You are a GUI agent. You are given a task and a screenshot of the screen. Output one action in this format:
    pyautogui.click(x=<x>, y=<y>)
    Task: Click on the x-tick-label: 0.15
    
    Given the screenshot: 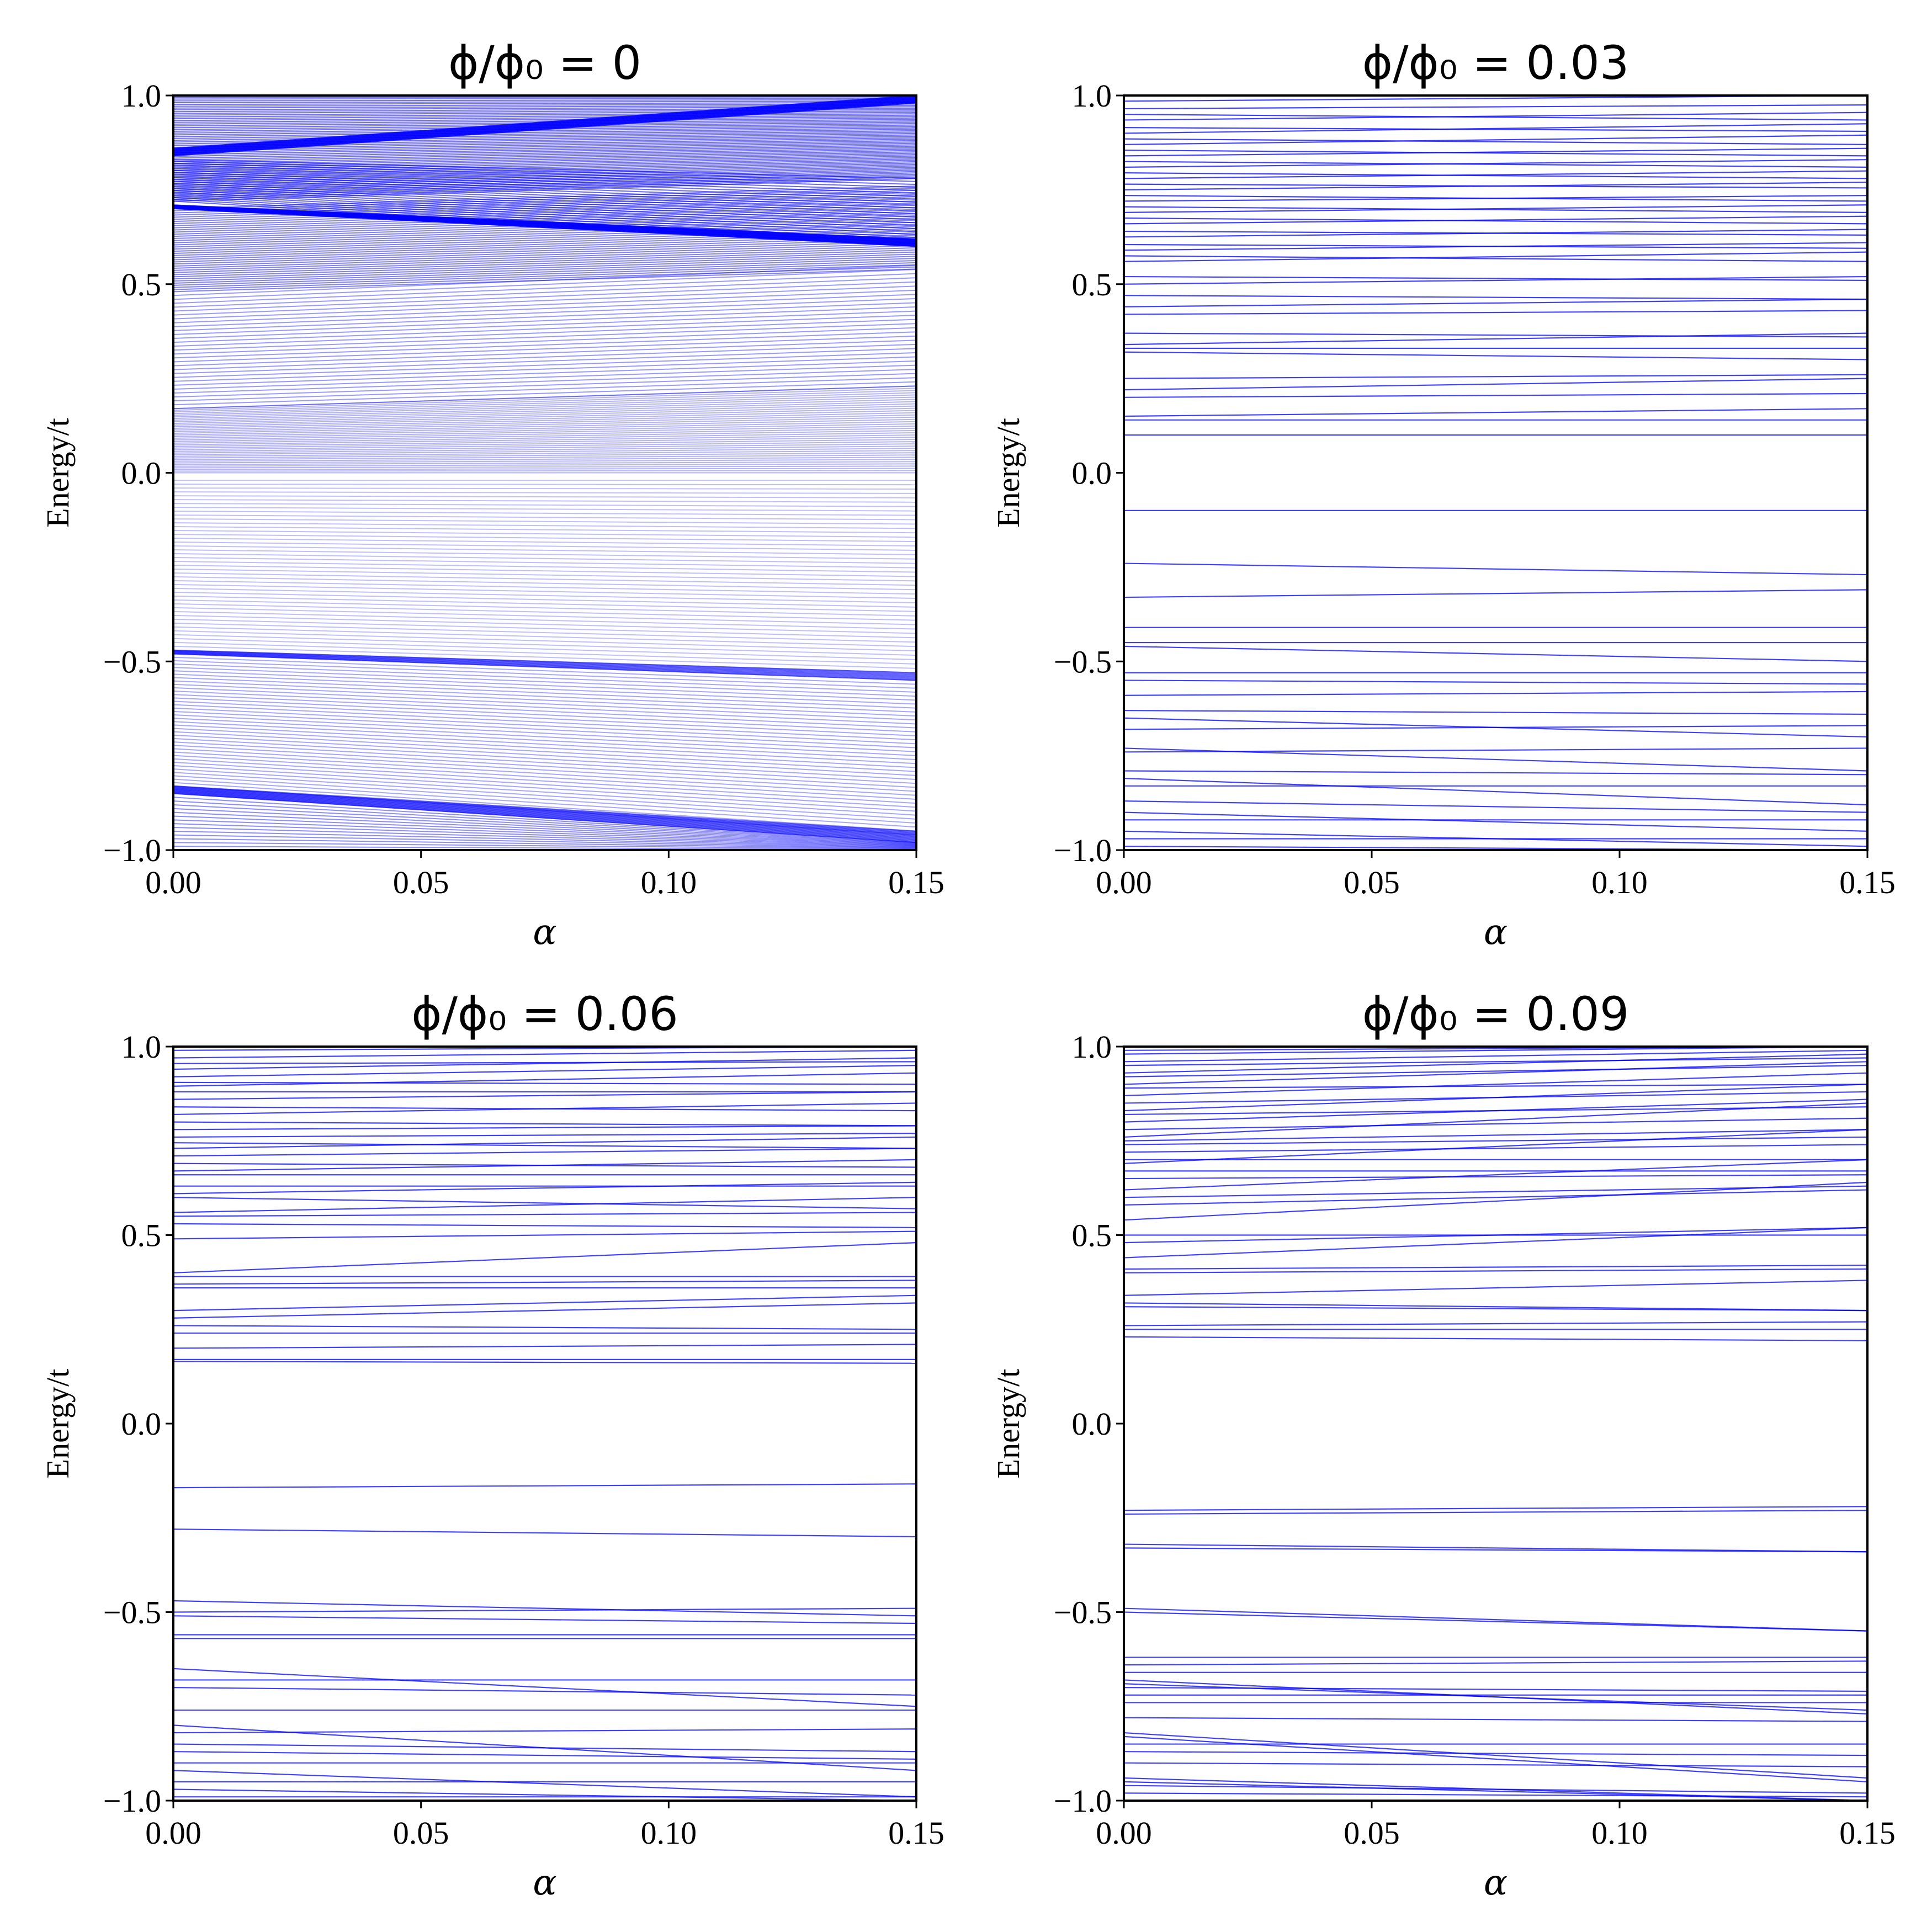 What is the action you would take?
    pyautogui.click(x=916, y=882)
    